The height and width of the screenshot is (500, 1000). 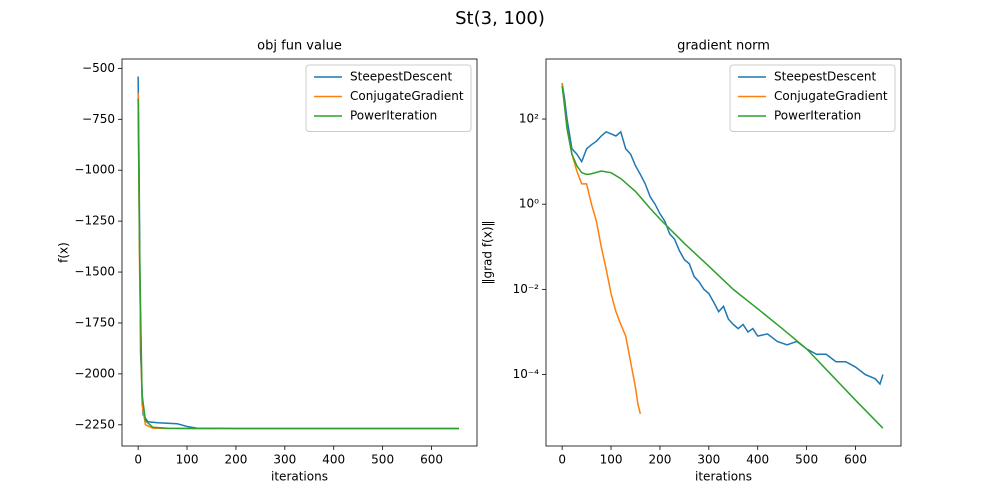 I want to click on y-tick-label: −2250, so click(x=94, y=424).